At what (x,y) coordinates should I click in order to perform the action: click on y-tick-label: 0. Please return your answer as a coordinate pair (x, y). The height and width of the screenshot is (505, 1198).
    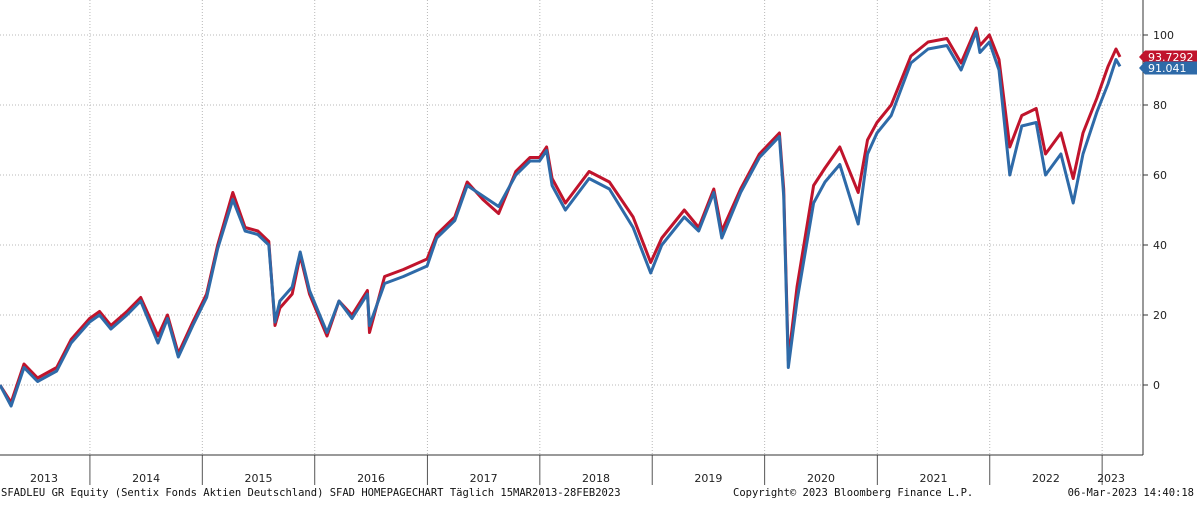
    Looking at the image, I should click on (1156, 385).